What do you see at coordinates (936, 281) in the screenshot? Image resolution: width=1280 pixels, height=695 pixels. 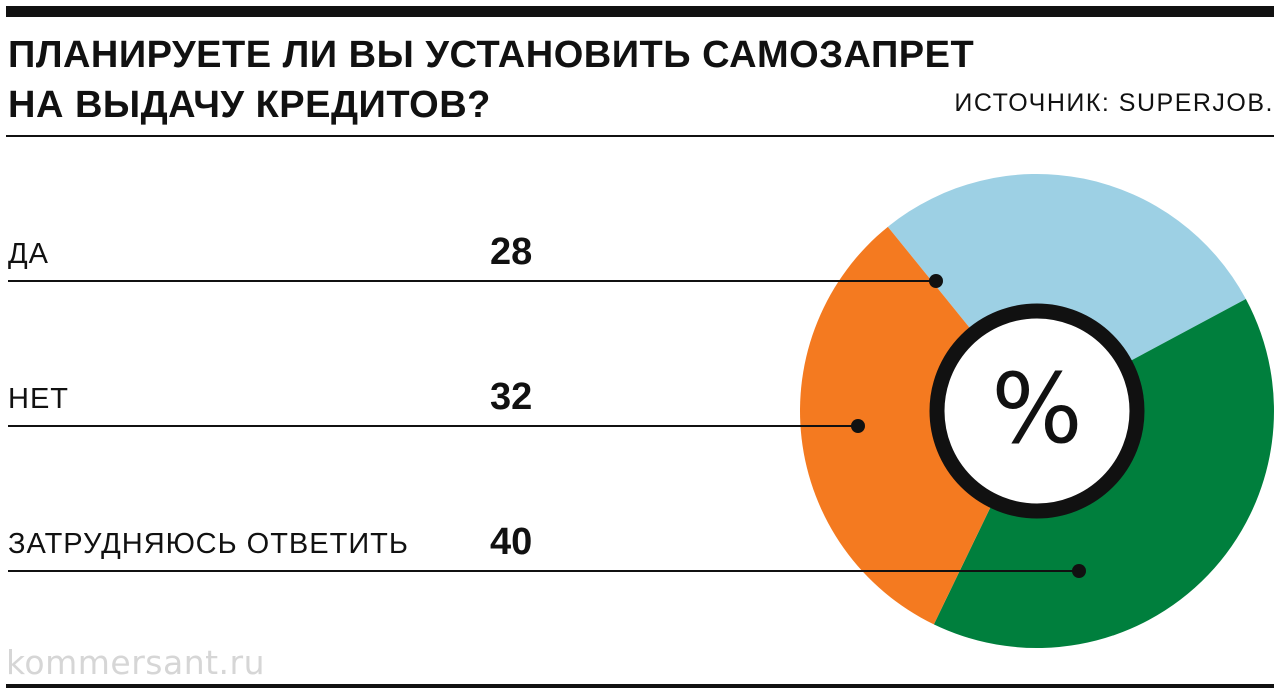 I see `leader-yes-dot` at bounding box center [936, 281].